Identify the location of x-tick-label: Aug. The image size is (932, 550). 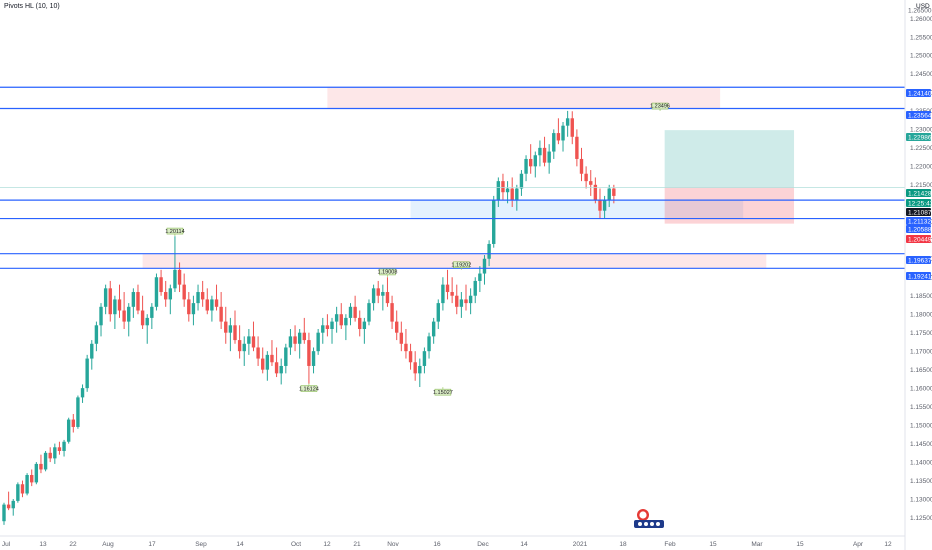
(108, 544).